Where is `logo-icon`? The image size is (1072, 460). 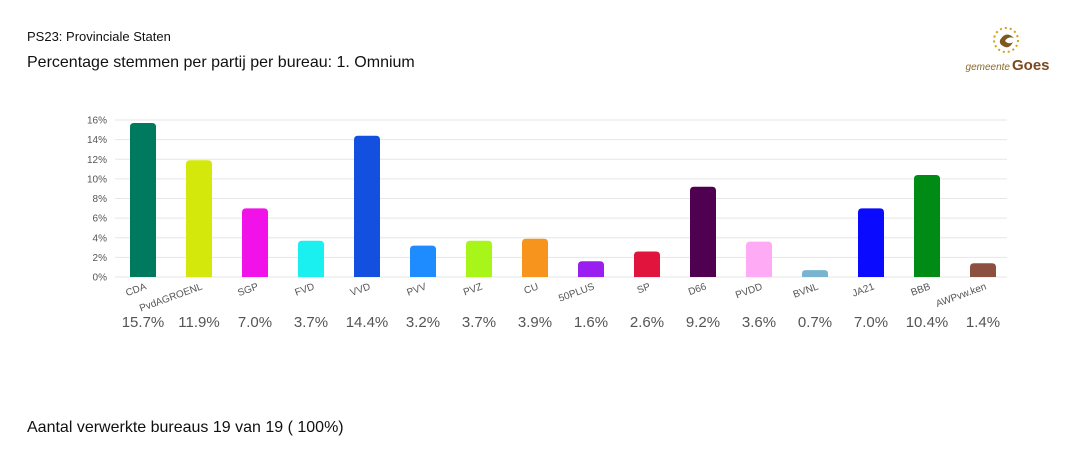 logo-icon is located at coordinates (1006, 41).